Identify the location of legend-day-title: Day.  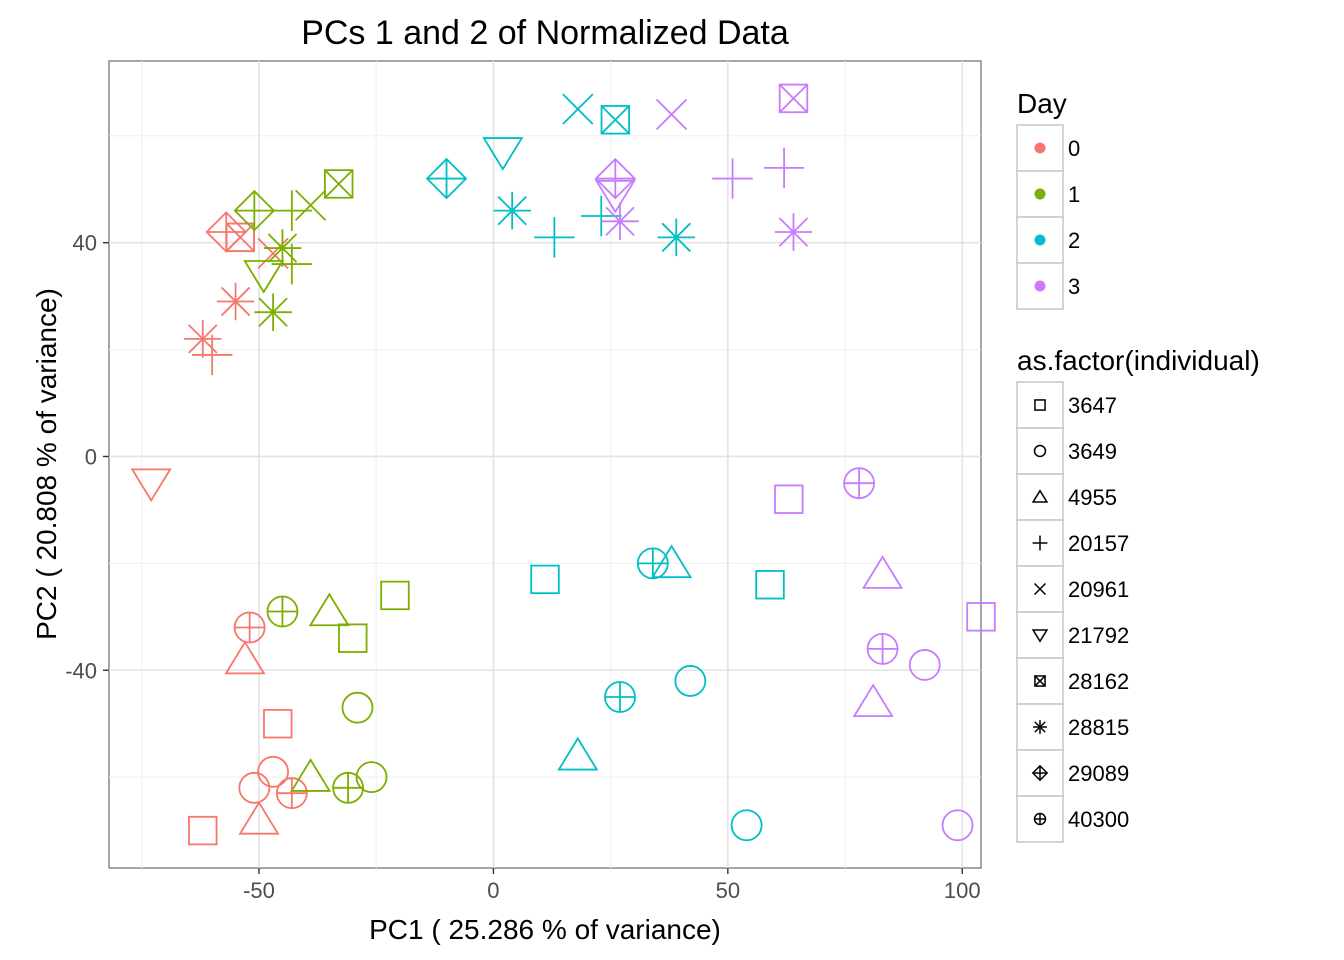
(1042, 103).